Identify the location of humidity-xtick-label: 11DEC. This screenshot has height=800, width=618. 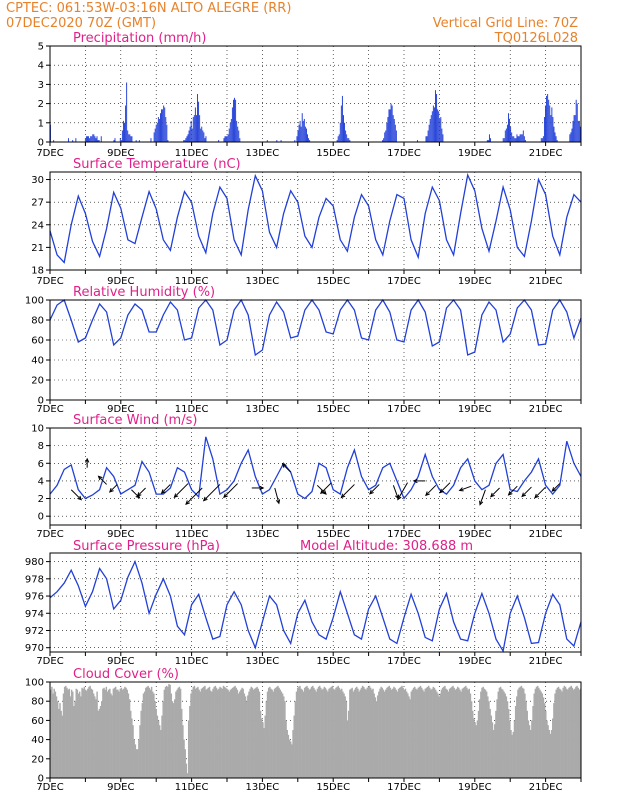
(192, 409).